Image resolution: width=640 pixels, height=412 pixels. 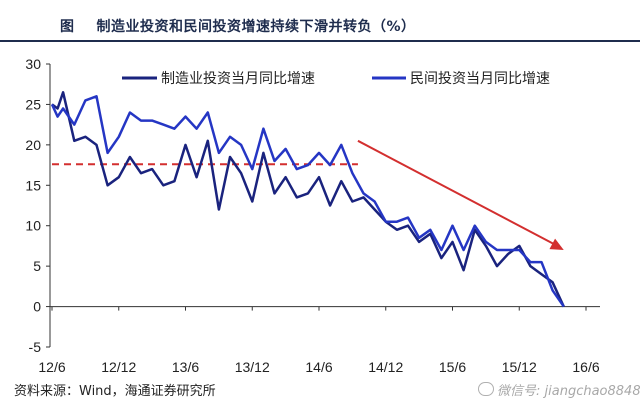 I want to click on legend-label: 制造业投资当月同比增速, so click(x=238, y=79).